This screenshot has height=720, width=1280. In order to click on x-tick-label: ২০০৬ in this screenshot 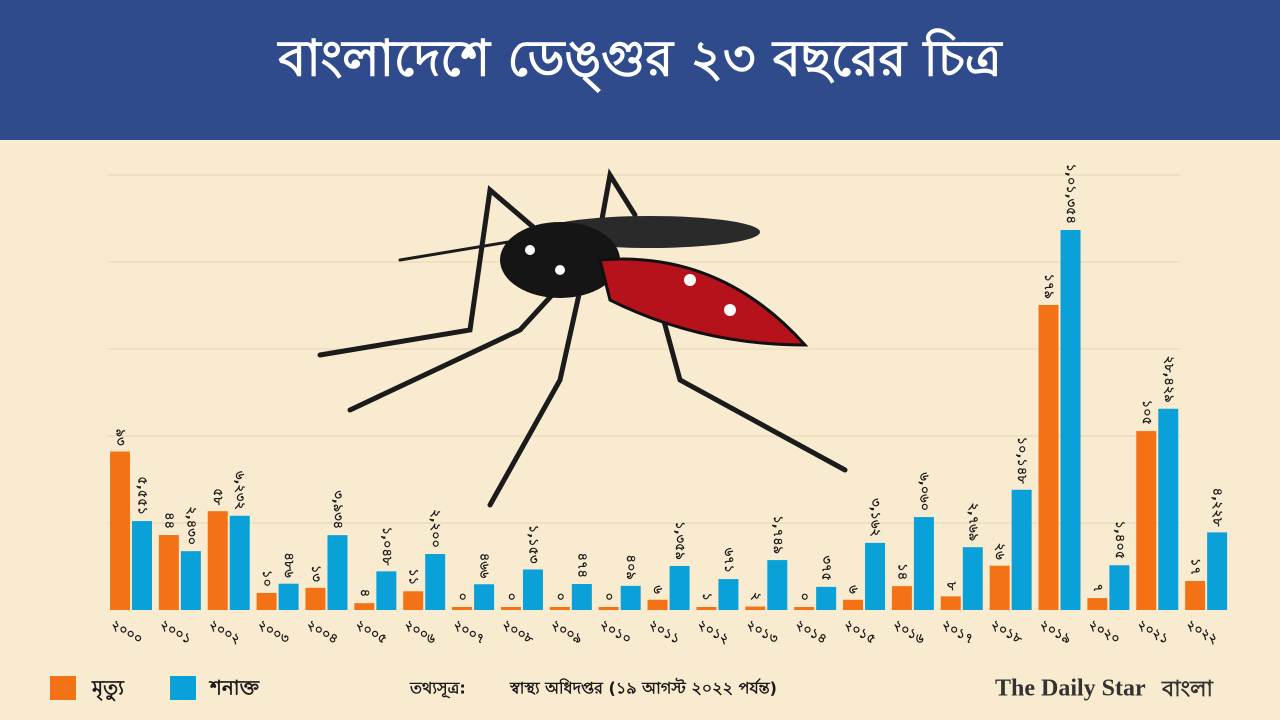, I will do `click(419, 633)`.